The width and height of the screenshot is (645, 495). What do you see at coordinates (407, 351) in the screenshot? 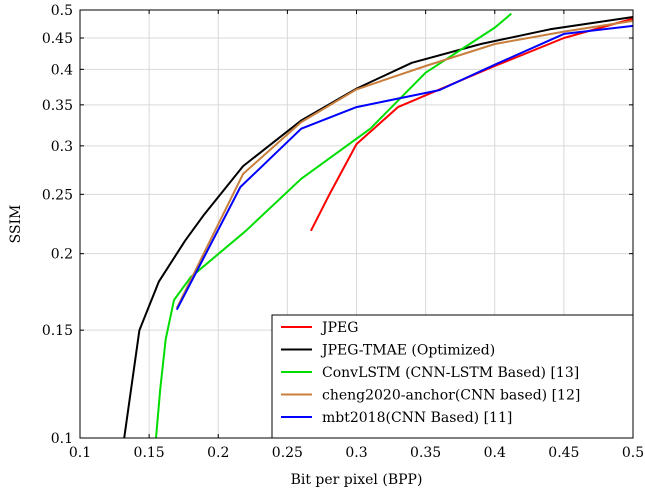
I see `legend-entry: JPEG-TMAE (Optimized)` at bounding box center [407, 351].